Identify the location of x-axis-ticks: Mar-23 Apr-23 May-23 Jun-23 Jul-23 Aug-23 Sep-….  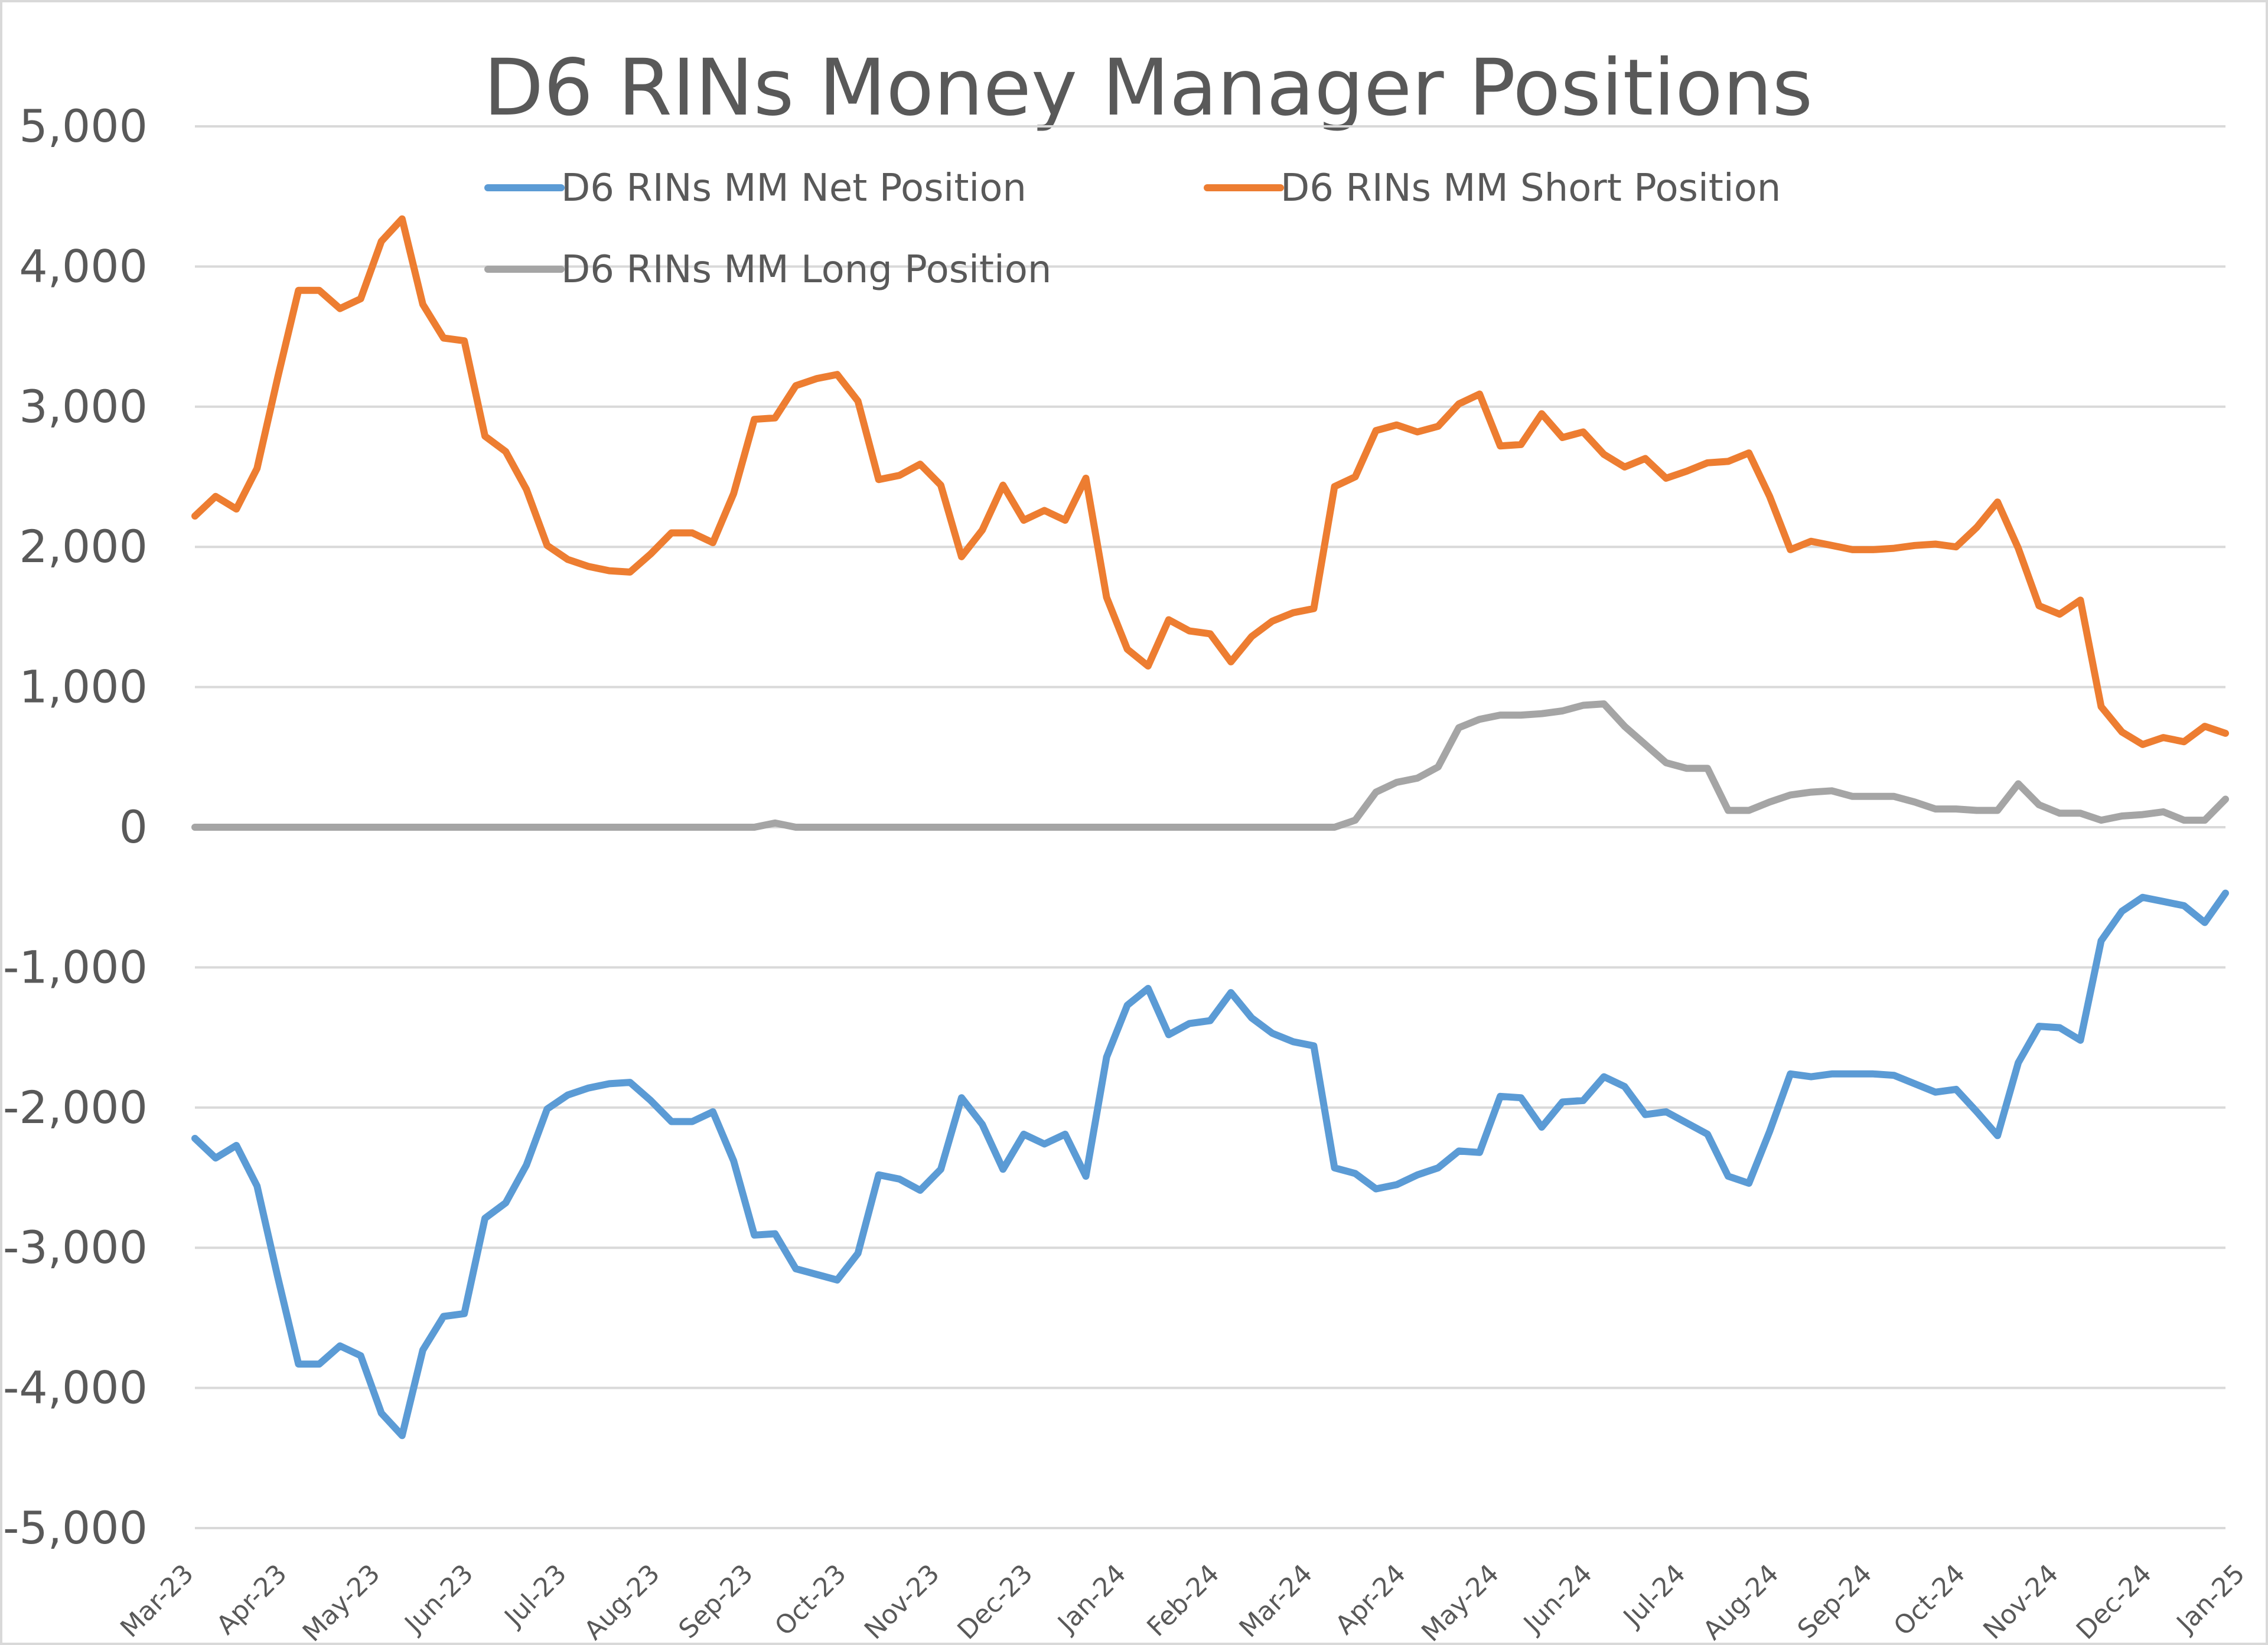
(1183, 1601).